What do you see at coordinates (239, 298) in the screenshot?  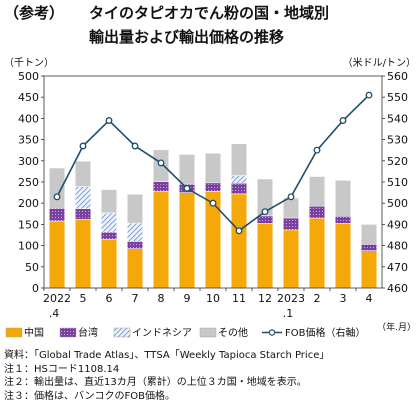 I see `x-tick-label: 11` at bounding box center [239, 298].